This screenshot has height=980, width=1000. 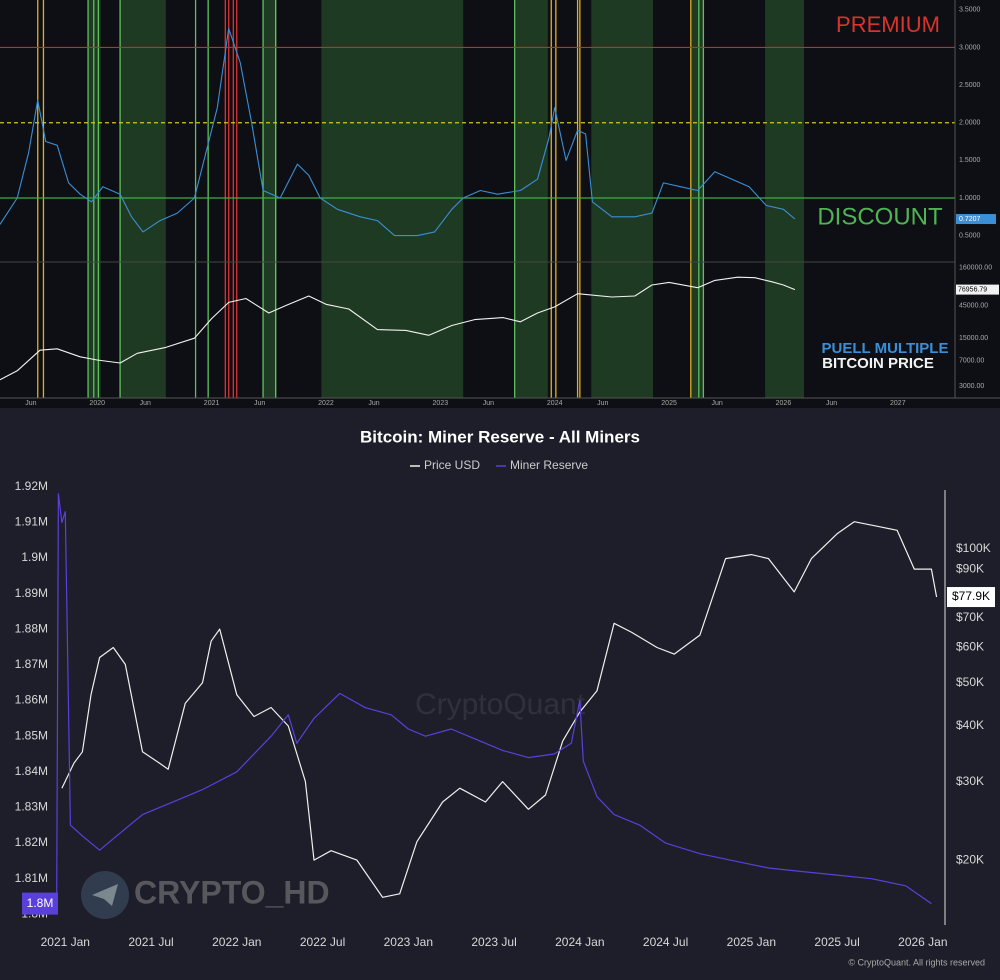 I want to click on x-tick-label: 2020, so click(x=97, y=403).